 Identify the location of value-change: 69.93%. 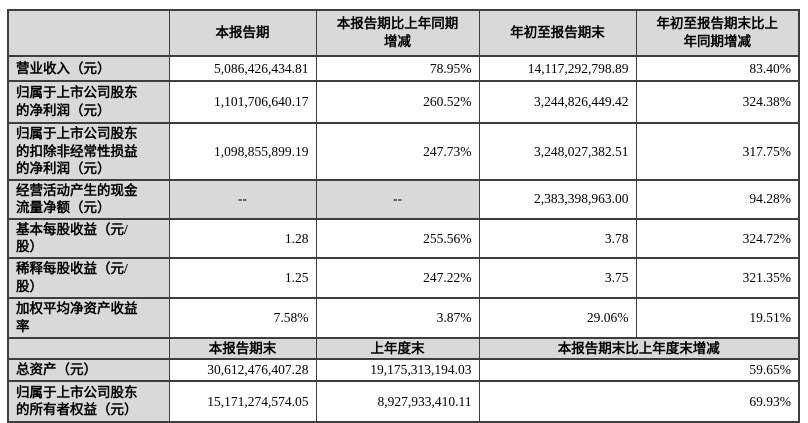
(639, 401).